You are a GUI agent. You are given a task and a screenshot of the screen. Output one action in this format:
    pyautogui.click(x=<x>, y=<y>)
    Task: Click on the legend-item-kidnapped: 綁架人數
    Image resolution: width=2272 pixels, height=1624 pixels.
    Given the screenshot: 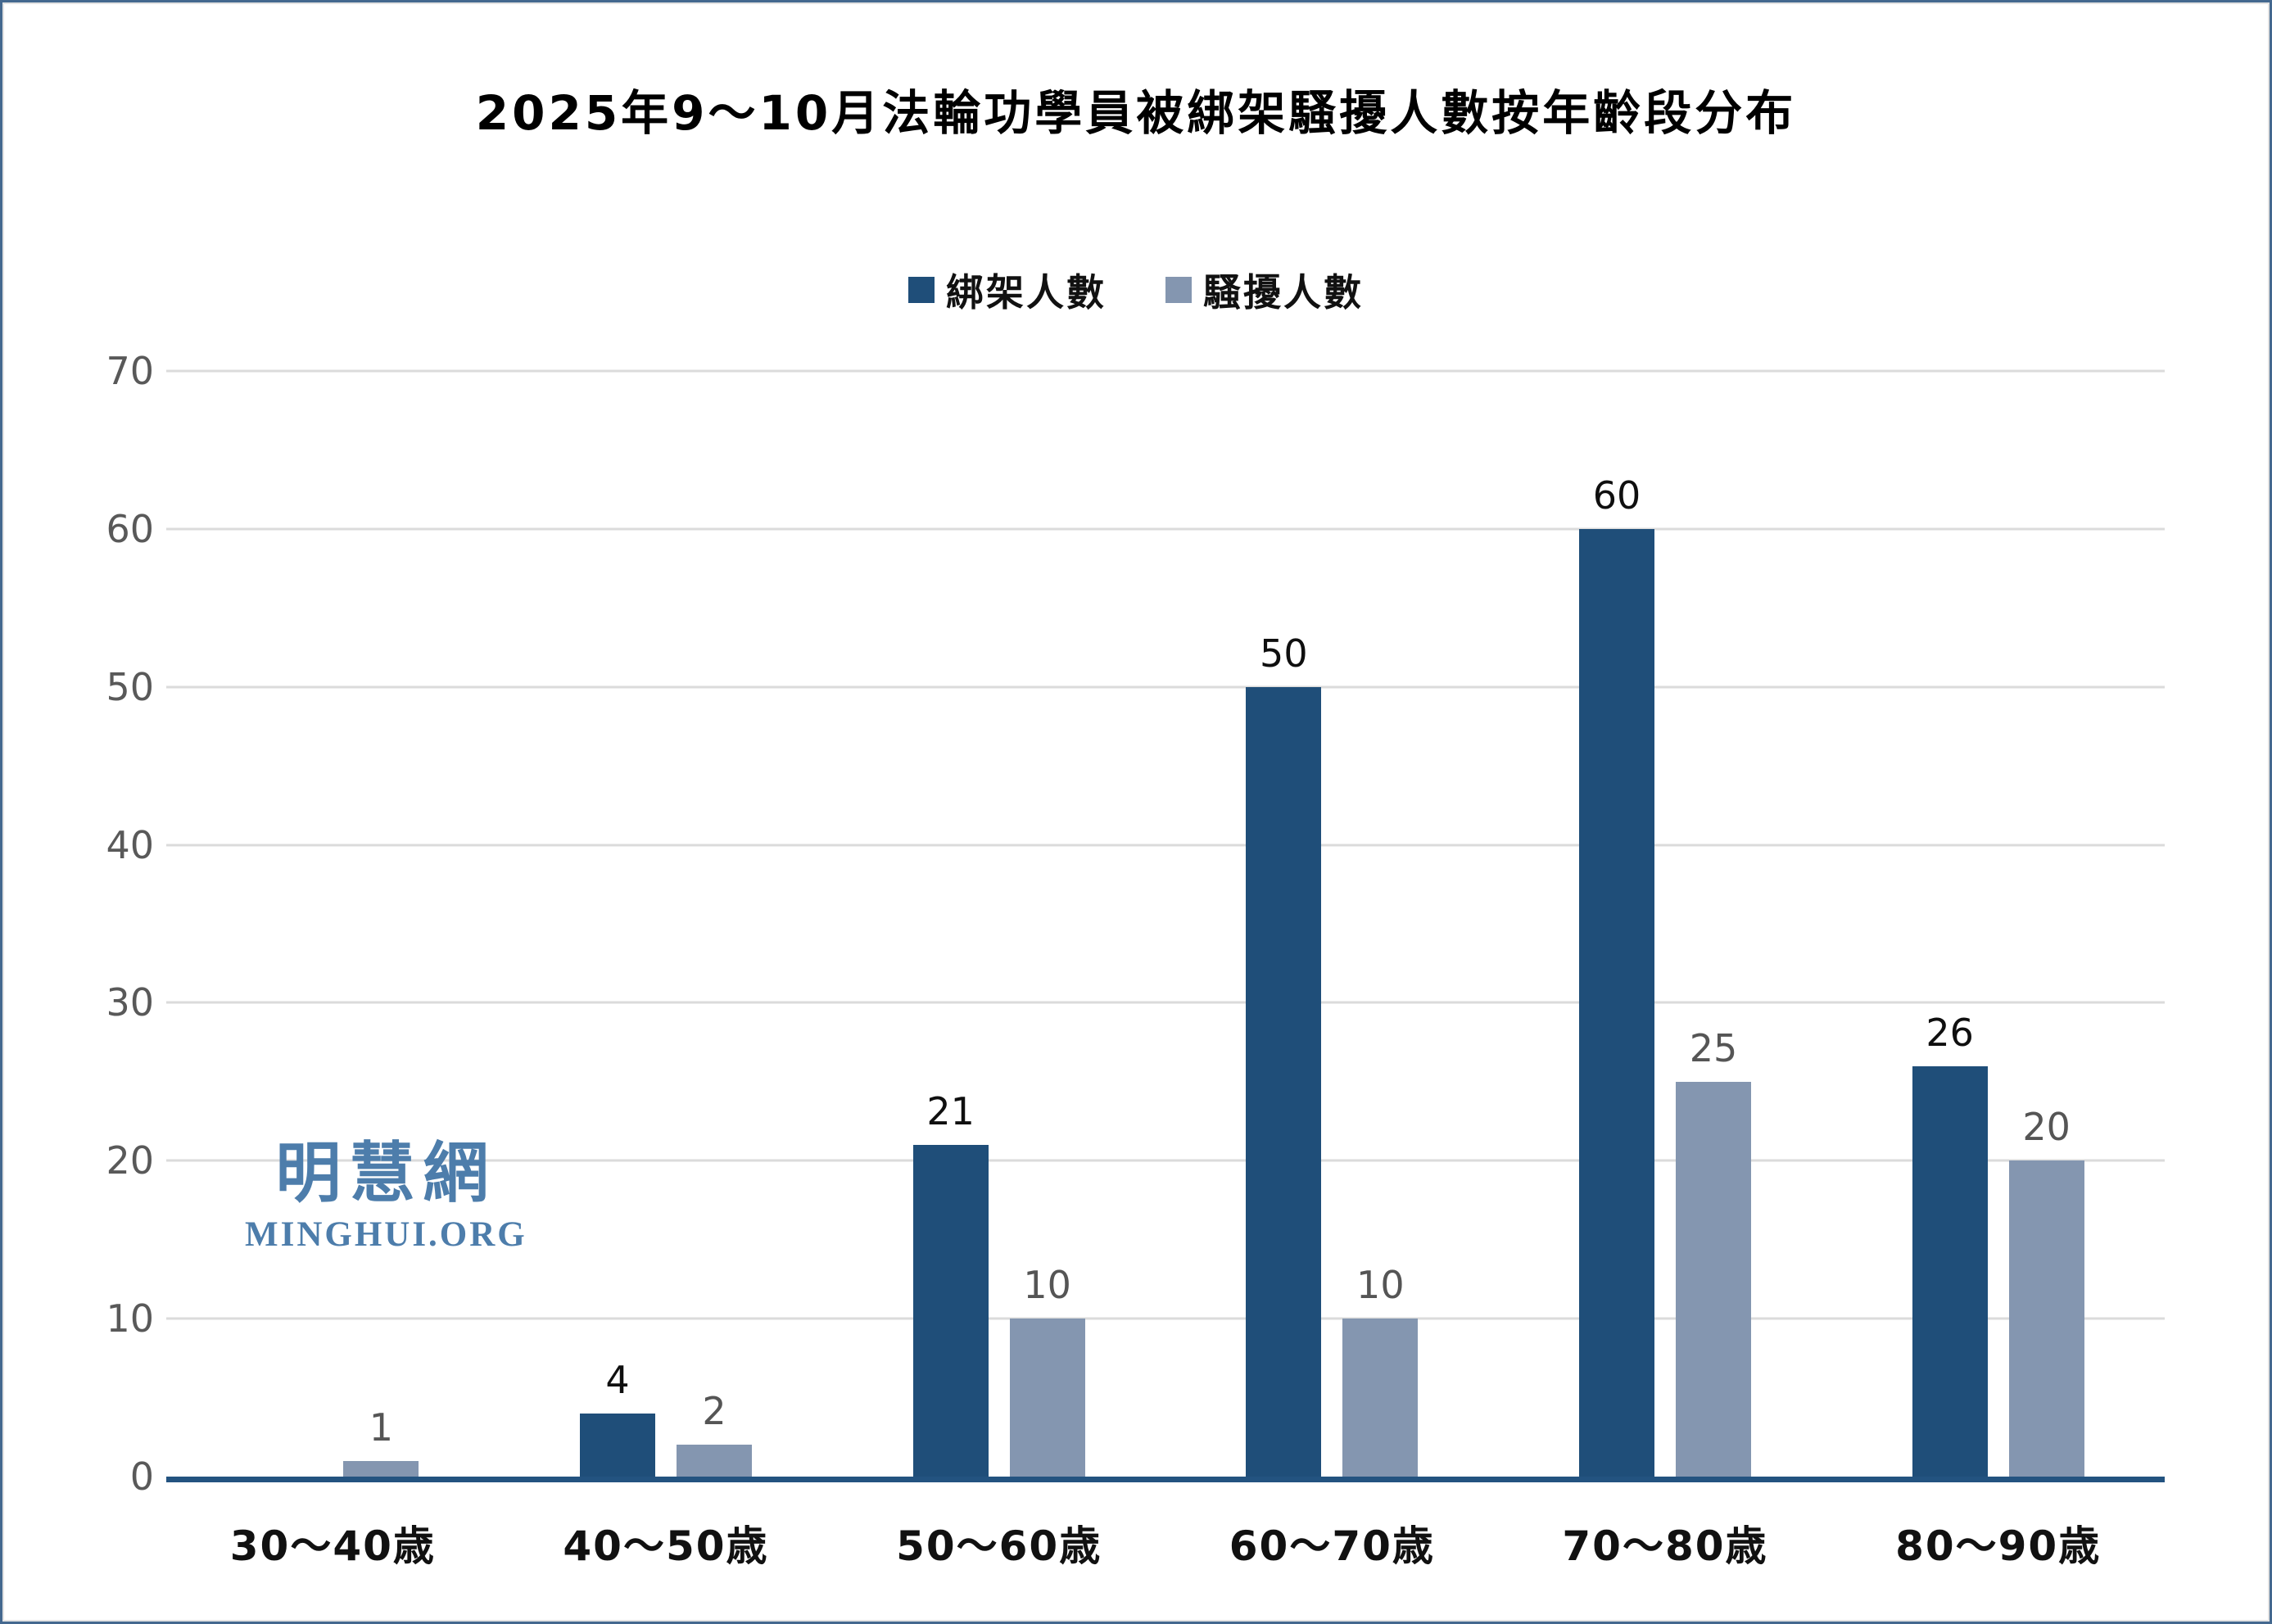 What is the action you would take?
    pyautogui.click(x=1007, y=290)
    